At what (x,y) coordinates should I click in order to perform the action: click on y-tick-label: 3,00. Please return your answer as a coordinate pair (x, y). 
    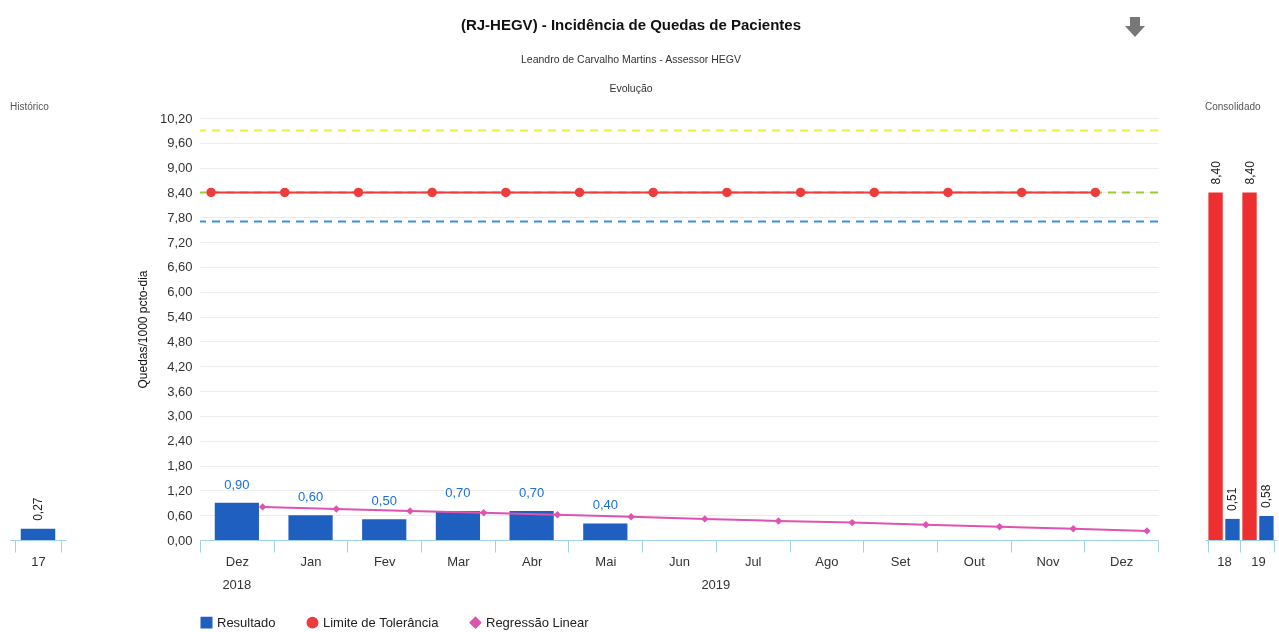
    Looking at the image, I should click on (180, 416).